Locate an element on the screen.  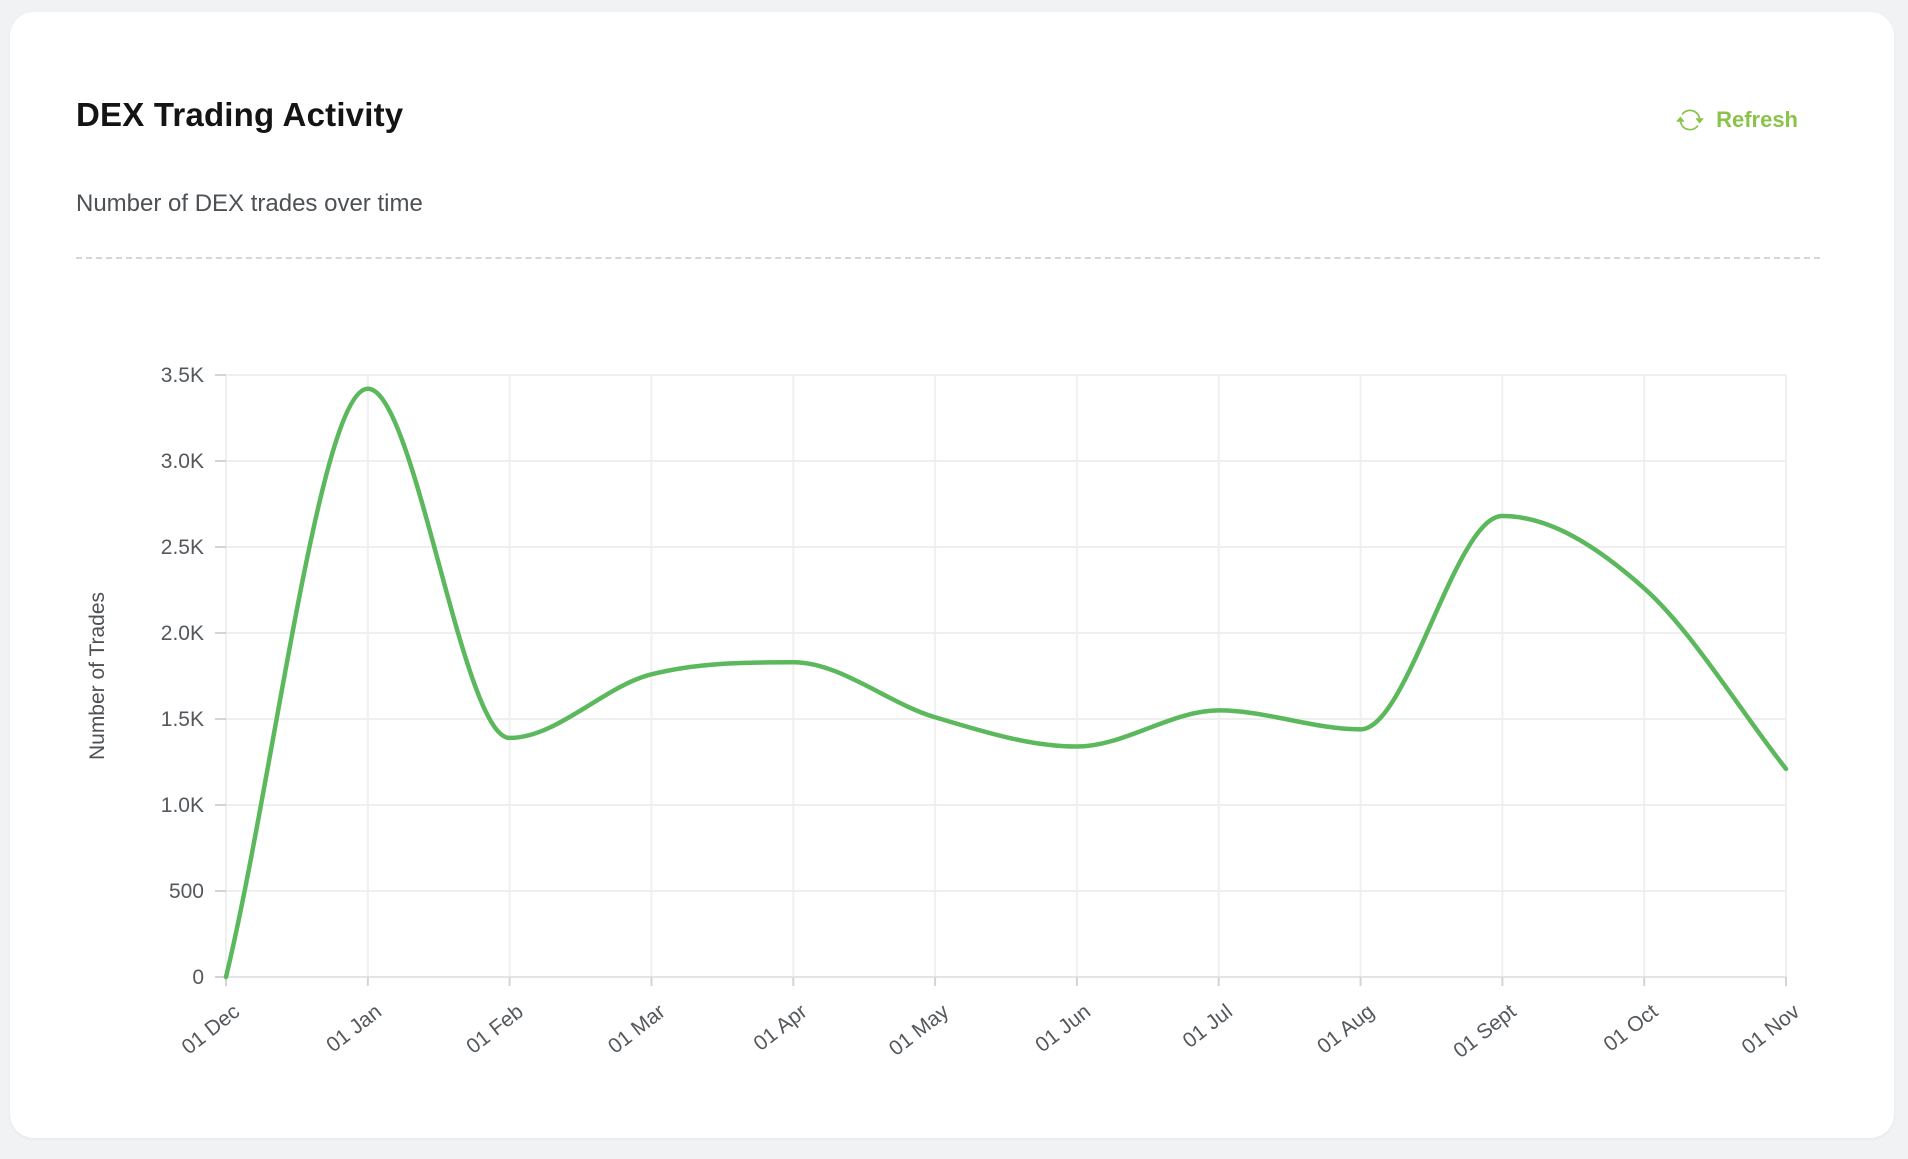
svg-text: 2.5K is located at coordinates (182, 547).